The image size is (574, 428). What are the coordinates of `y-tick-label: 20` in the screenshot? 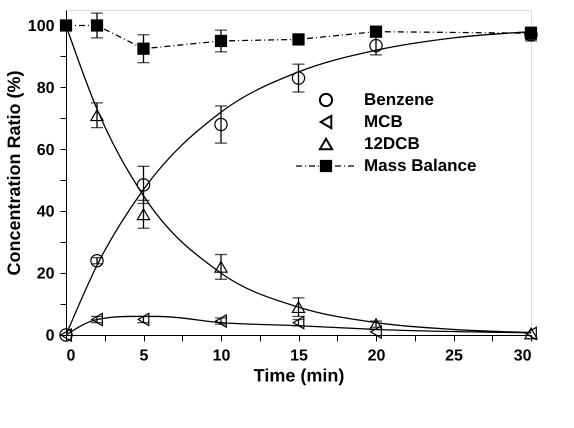 It's located at (45, 274).